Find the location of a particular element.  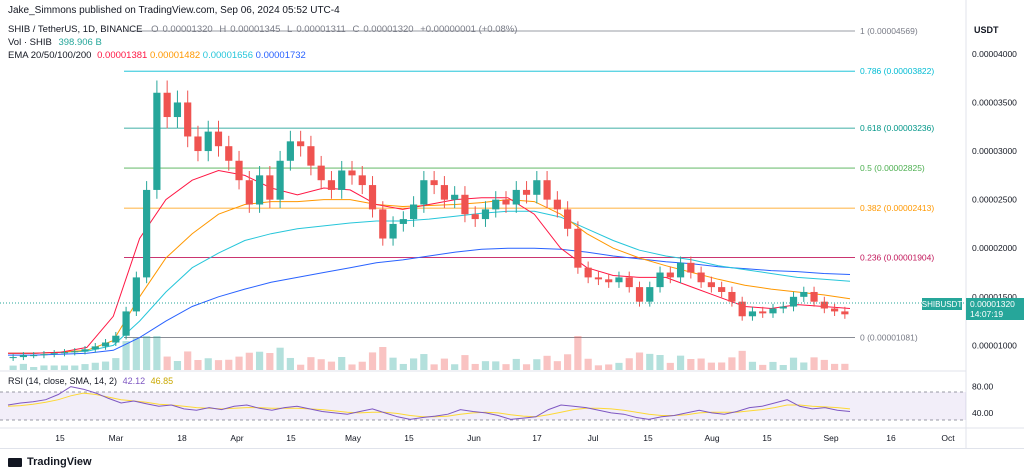

open-value: 0.00001320 is located at coordinates (187, 29).